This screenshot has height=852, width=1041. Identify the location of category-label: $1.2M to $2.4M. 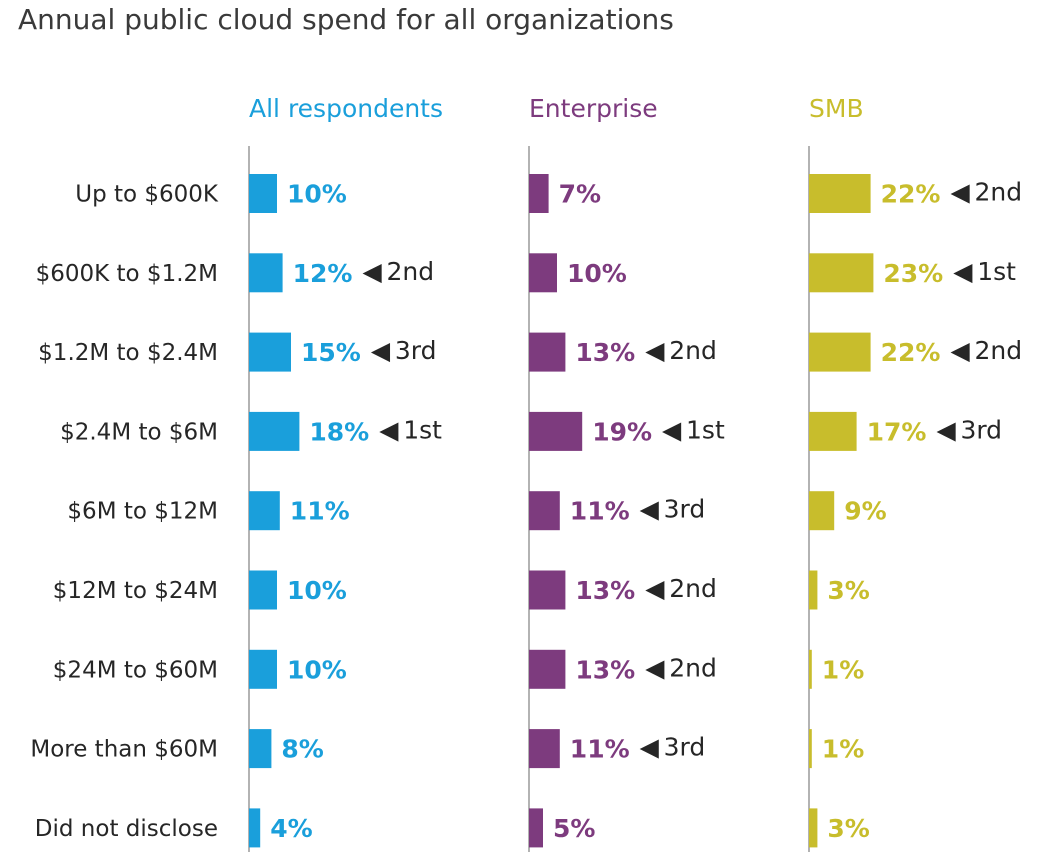
(128, 353).